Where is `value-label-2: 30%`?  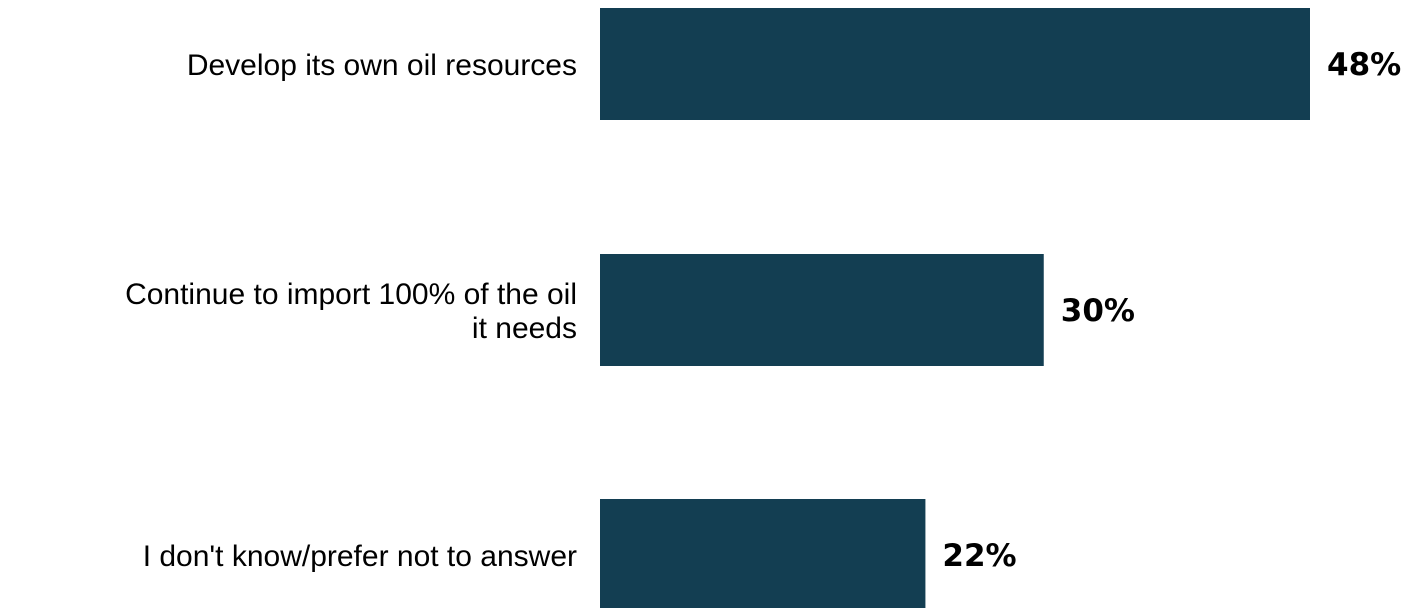
value-label-2: 30% is located at coordinates (1098, 311).